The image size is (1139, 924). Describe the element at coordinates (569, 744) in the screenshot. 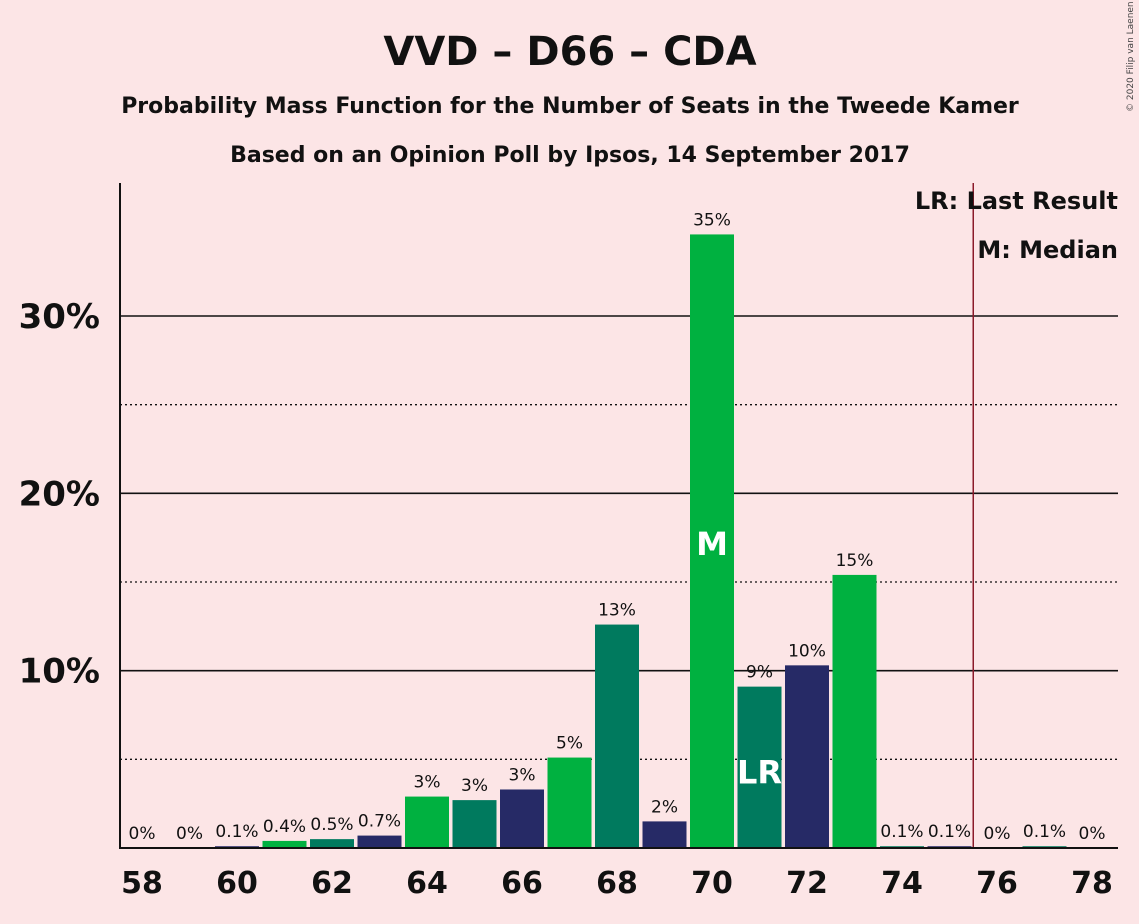

I see `data-label-67: 5%` at that location.